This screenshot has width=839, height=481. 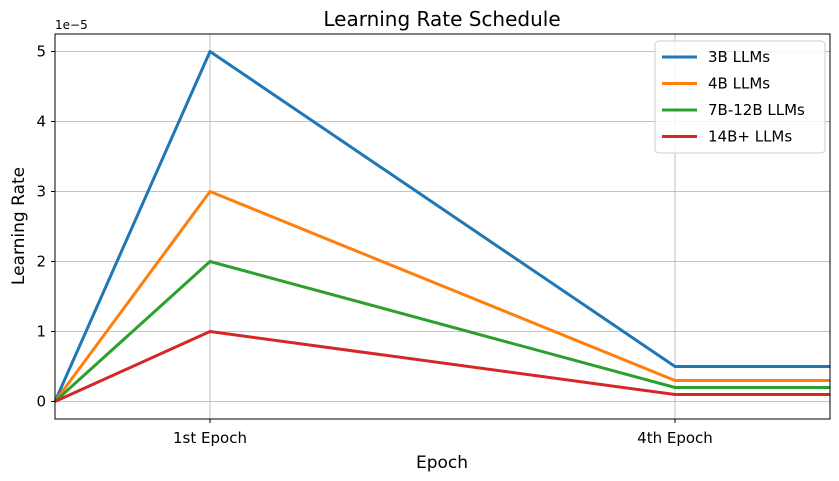 I want to click on y-tick-label: 4, so click(x=41, y=122).